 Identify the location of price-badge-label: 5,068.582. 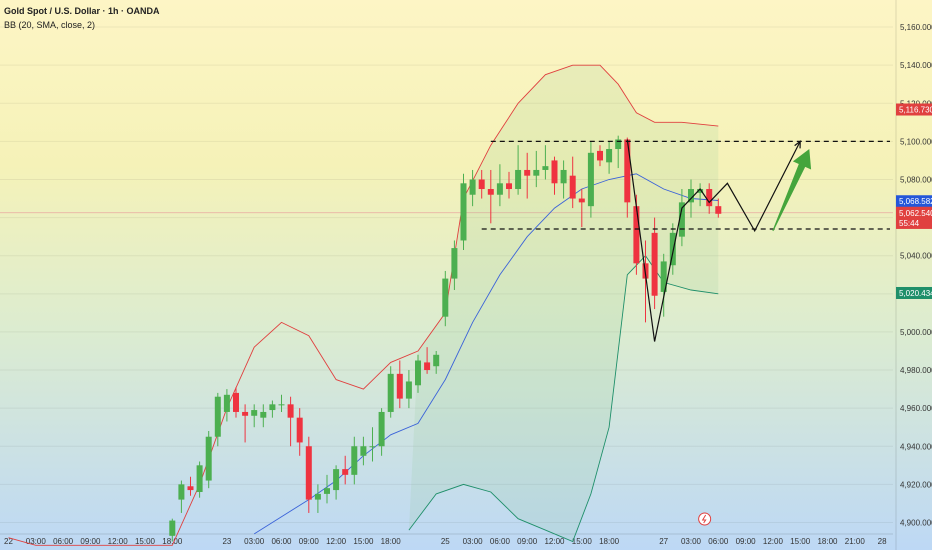
(915, 201).